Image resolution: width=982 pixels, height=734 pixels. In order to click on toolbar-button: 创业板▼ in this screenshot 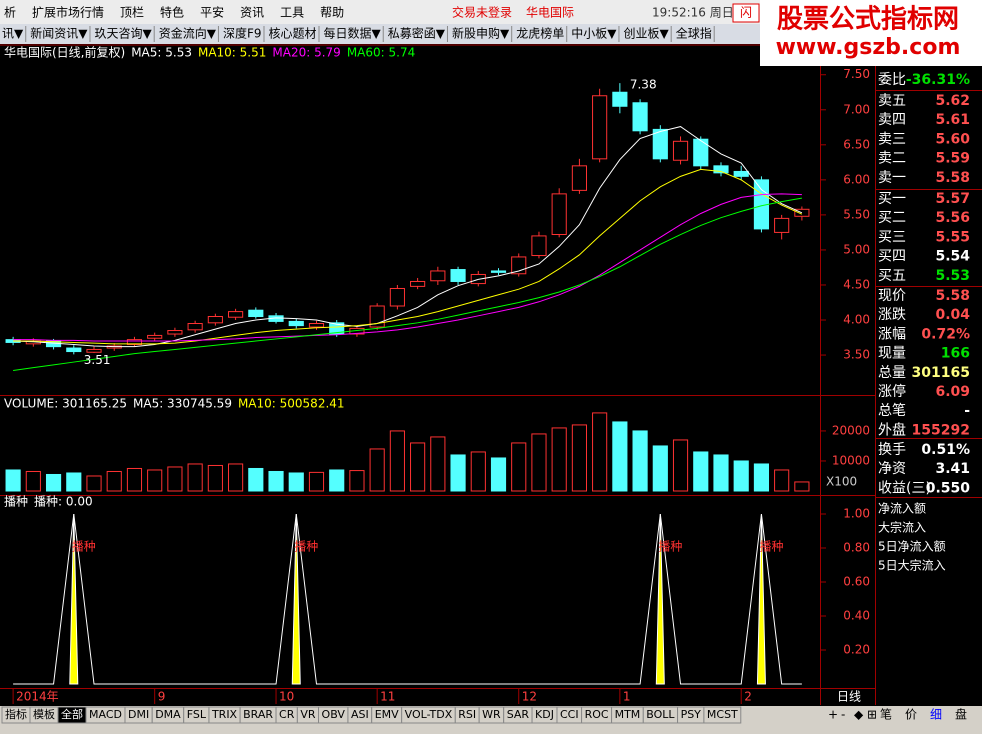, I will do `click(646, 34)`.